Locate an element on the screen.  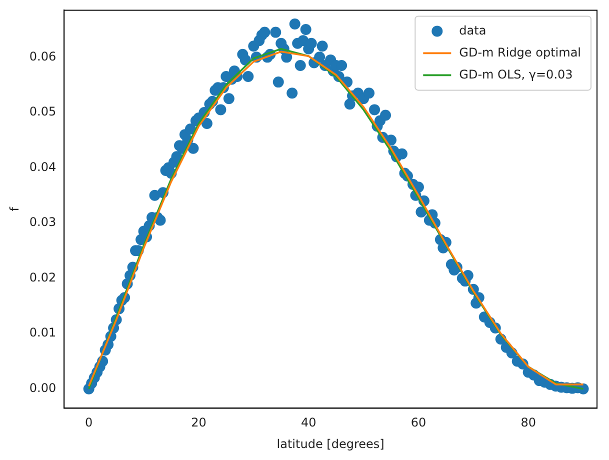
x-tick-label: 40 is located at coordinates (308, 423).